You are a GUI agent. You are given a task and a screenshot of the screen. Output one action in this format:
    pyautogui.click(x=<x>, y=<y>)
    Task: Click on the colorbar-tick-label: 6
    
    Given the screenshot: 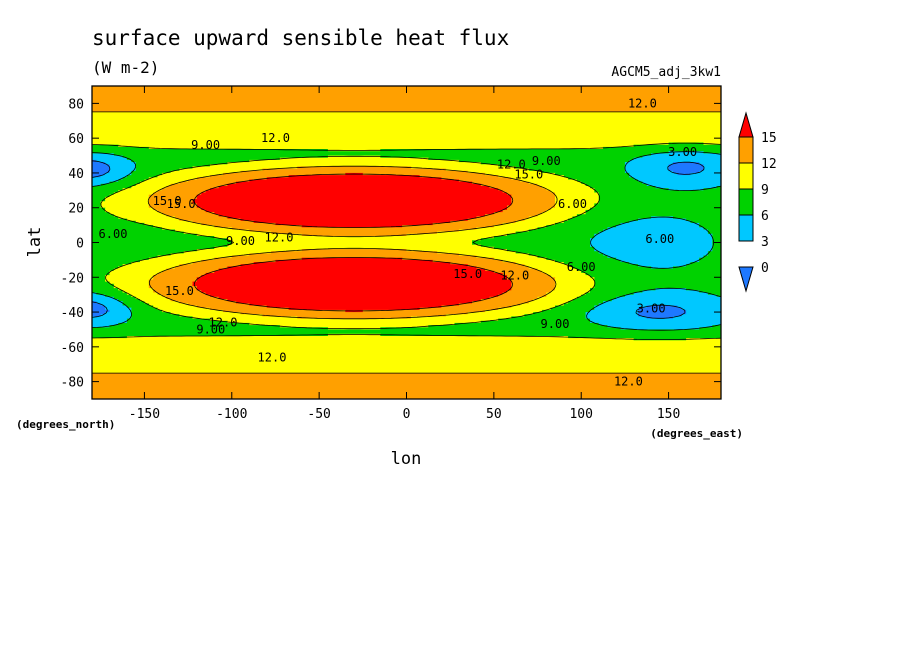 What is the action you would take?
    pyautogui.click(x=765, y=216)
    